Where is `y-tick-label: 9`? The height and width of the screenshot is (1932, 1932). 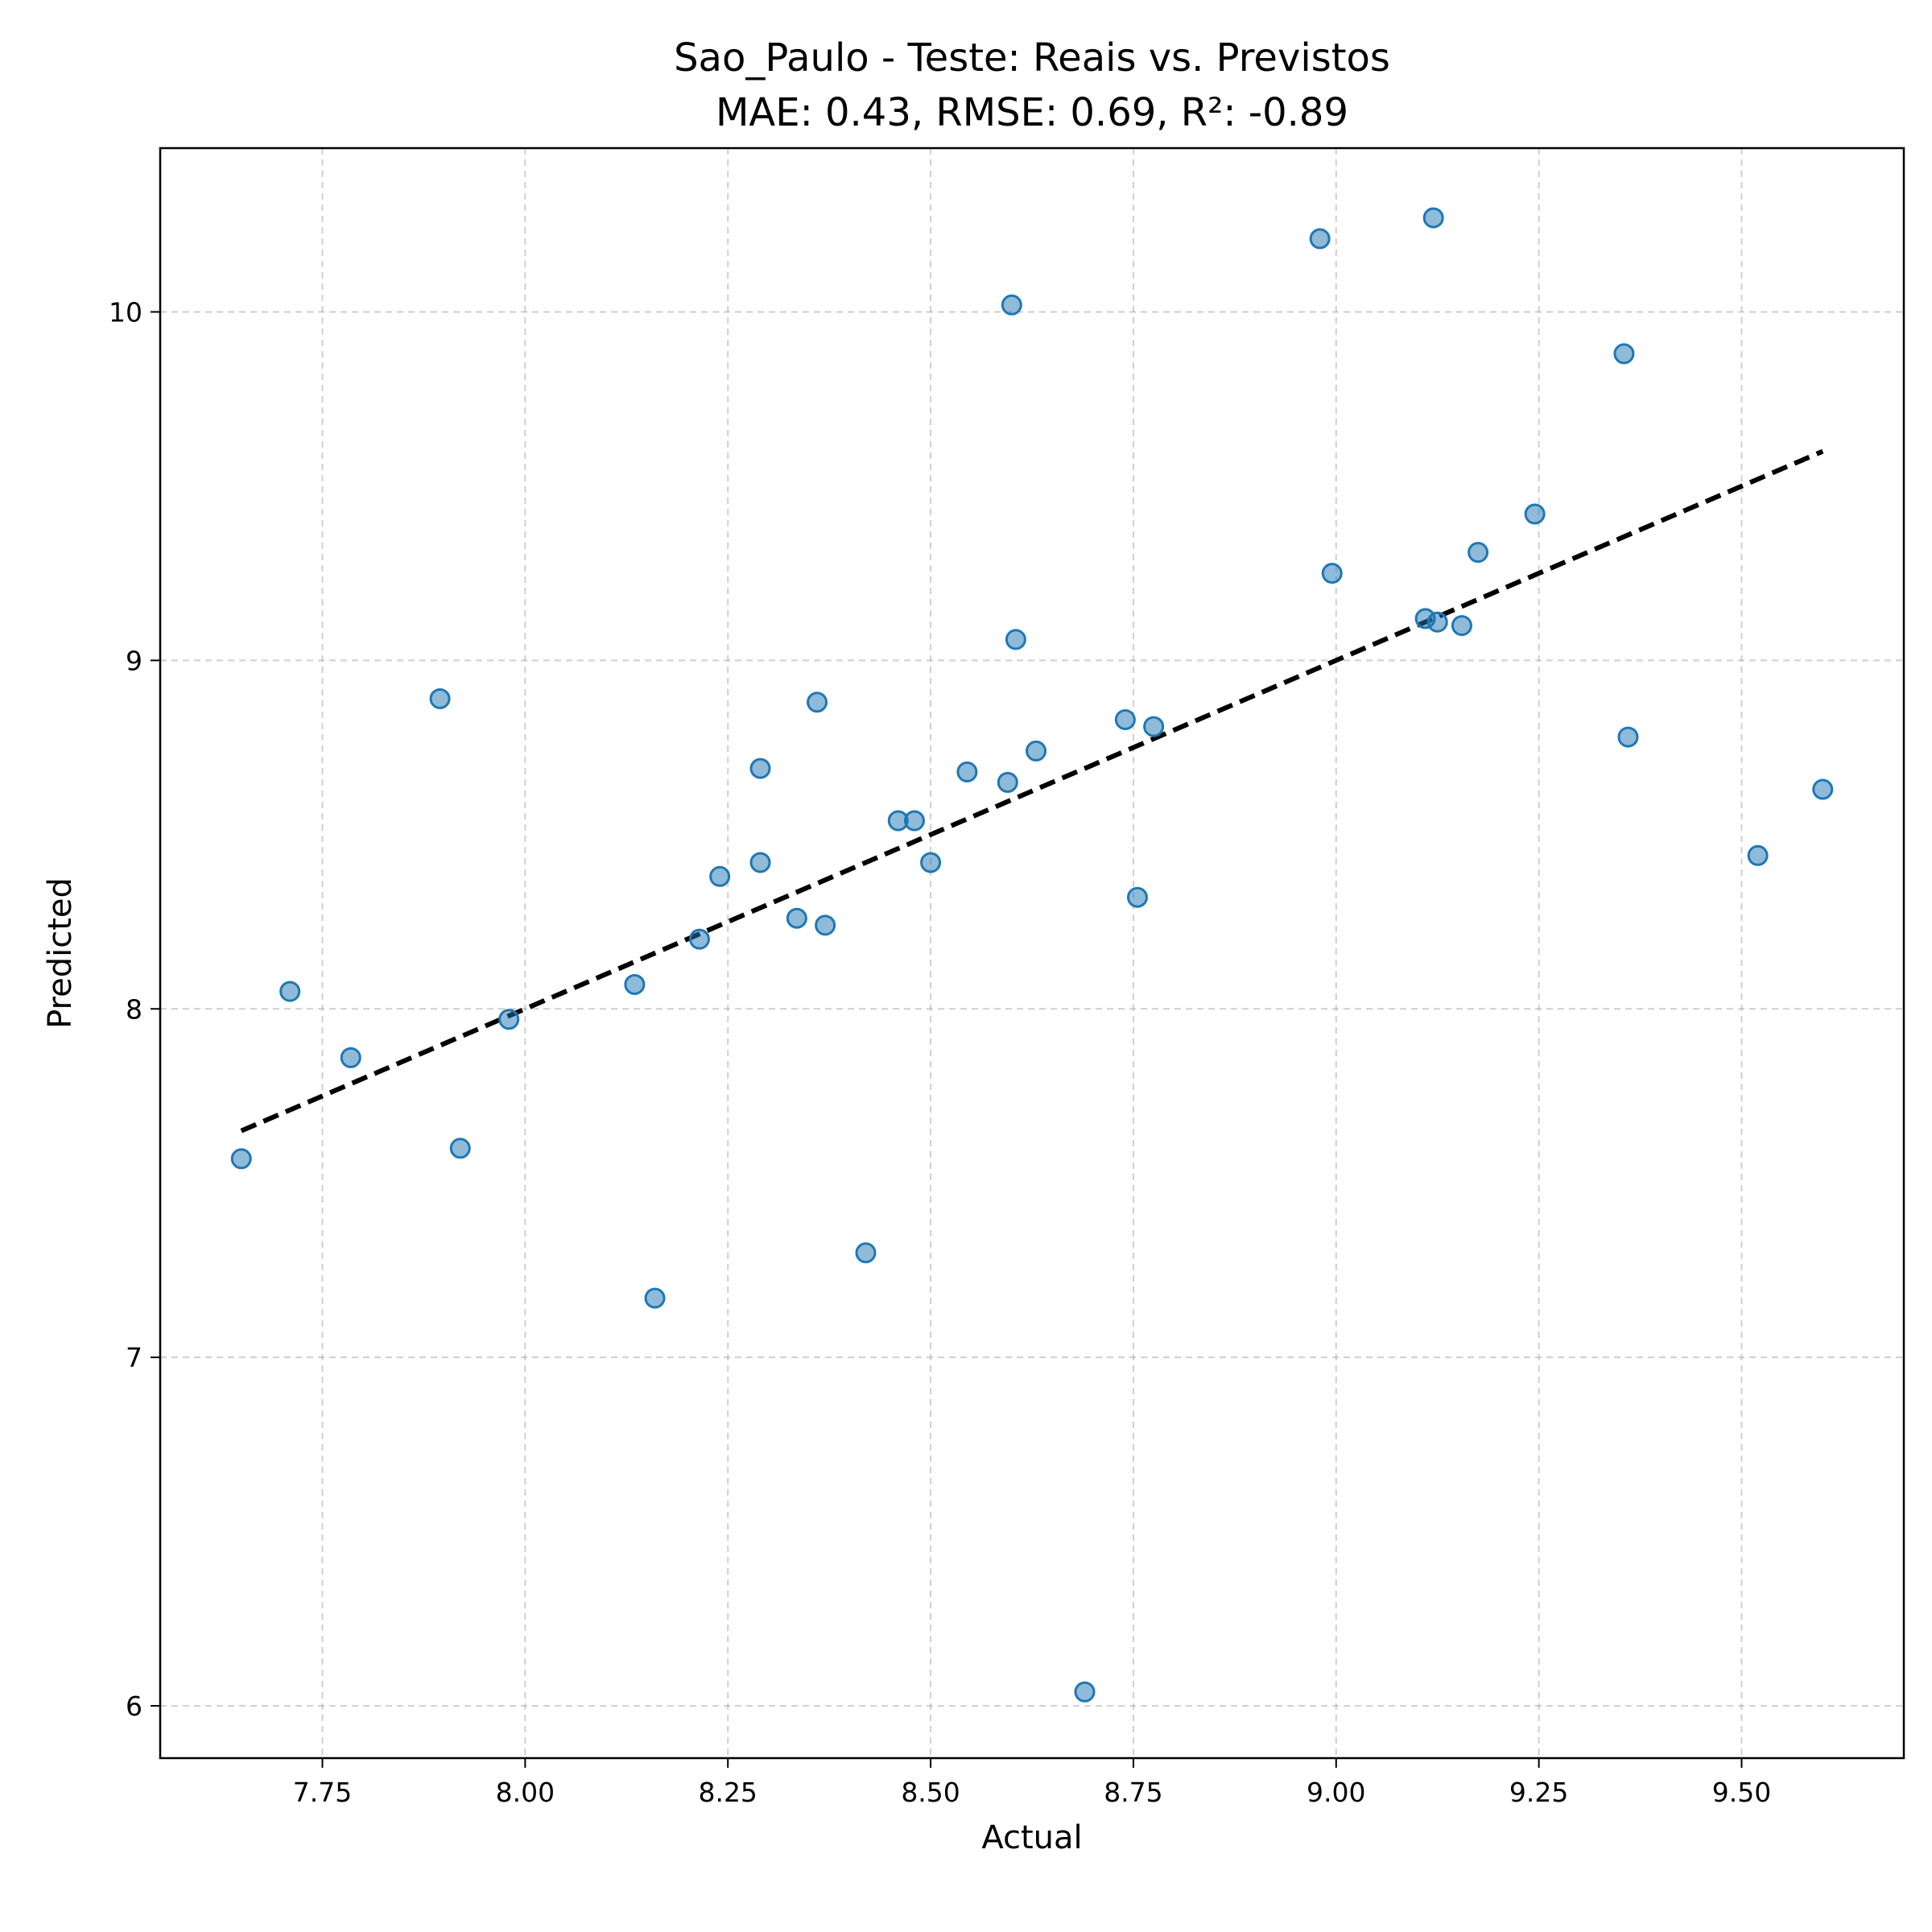
y-tick-label: 9 is located at coordinates (134, 660).